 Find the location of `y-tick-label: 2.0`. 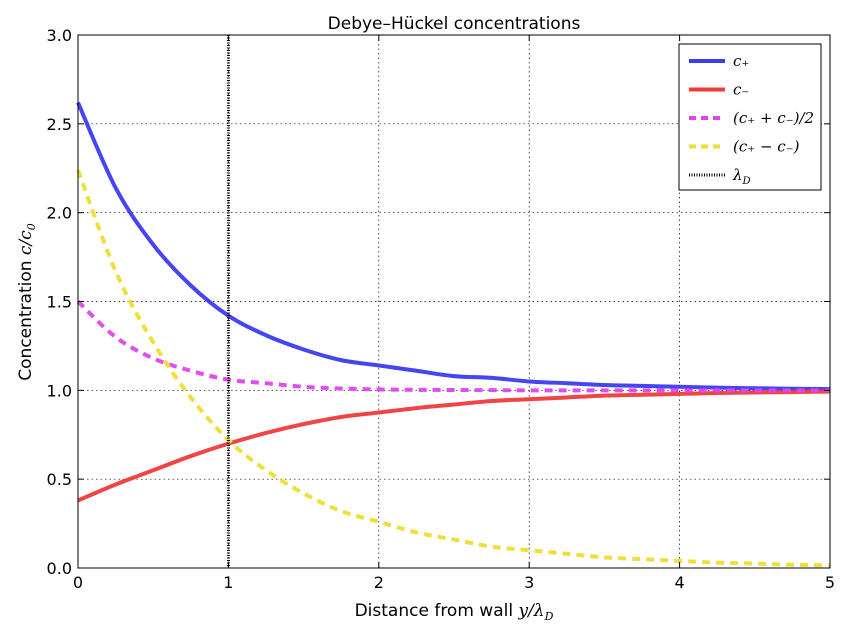

y-tick-label: 2.0 is located at coordinates (59, 213).